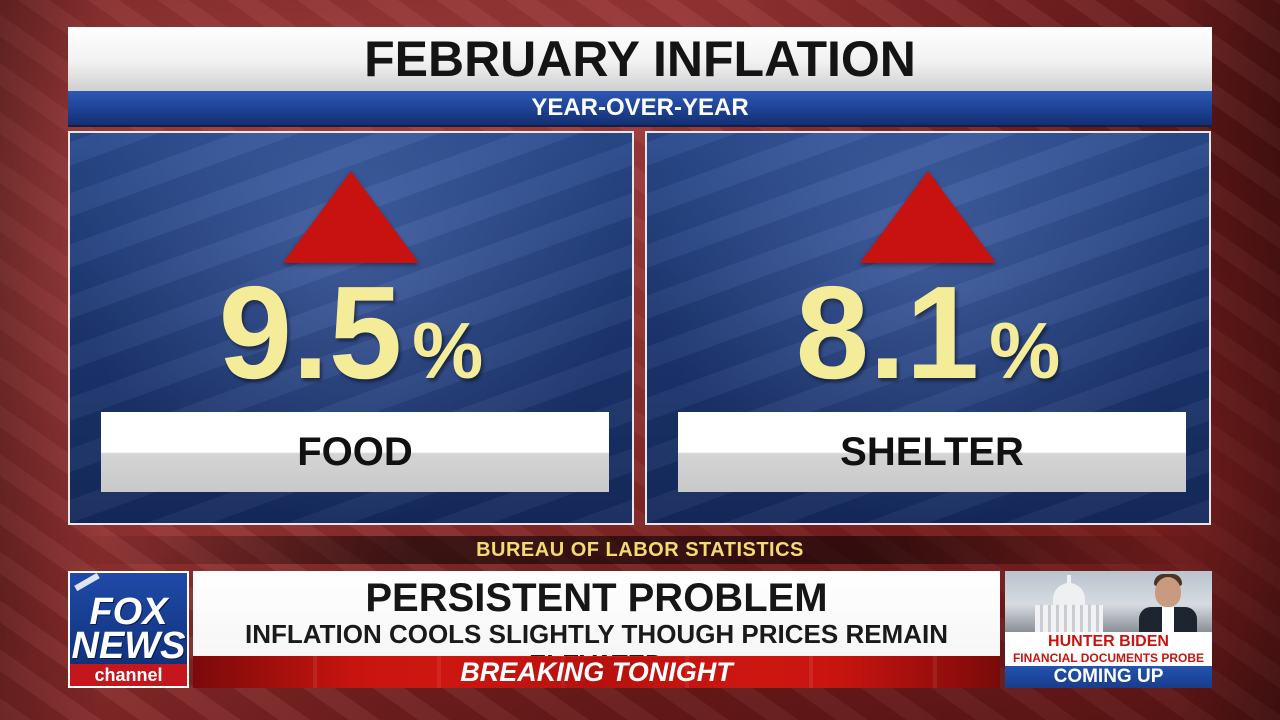  Describe the element at coordinates (1108, 658) in the screenshot. I see `promo-subtitle: FINANCIAL DOCUMENTS PROBE` at that location.